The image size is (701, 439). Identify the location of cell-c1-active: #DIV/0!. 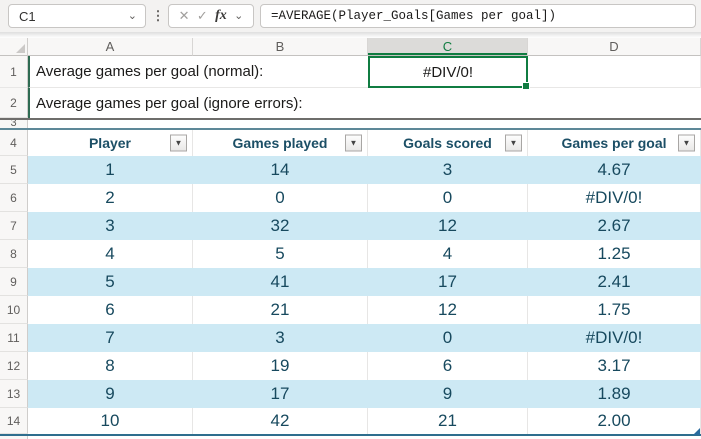
(449, 73).